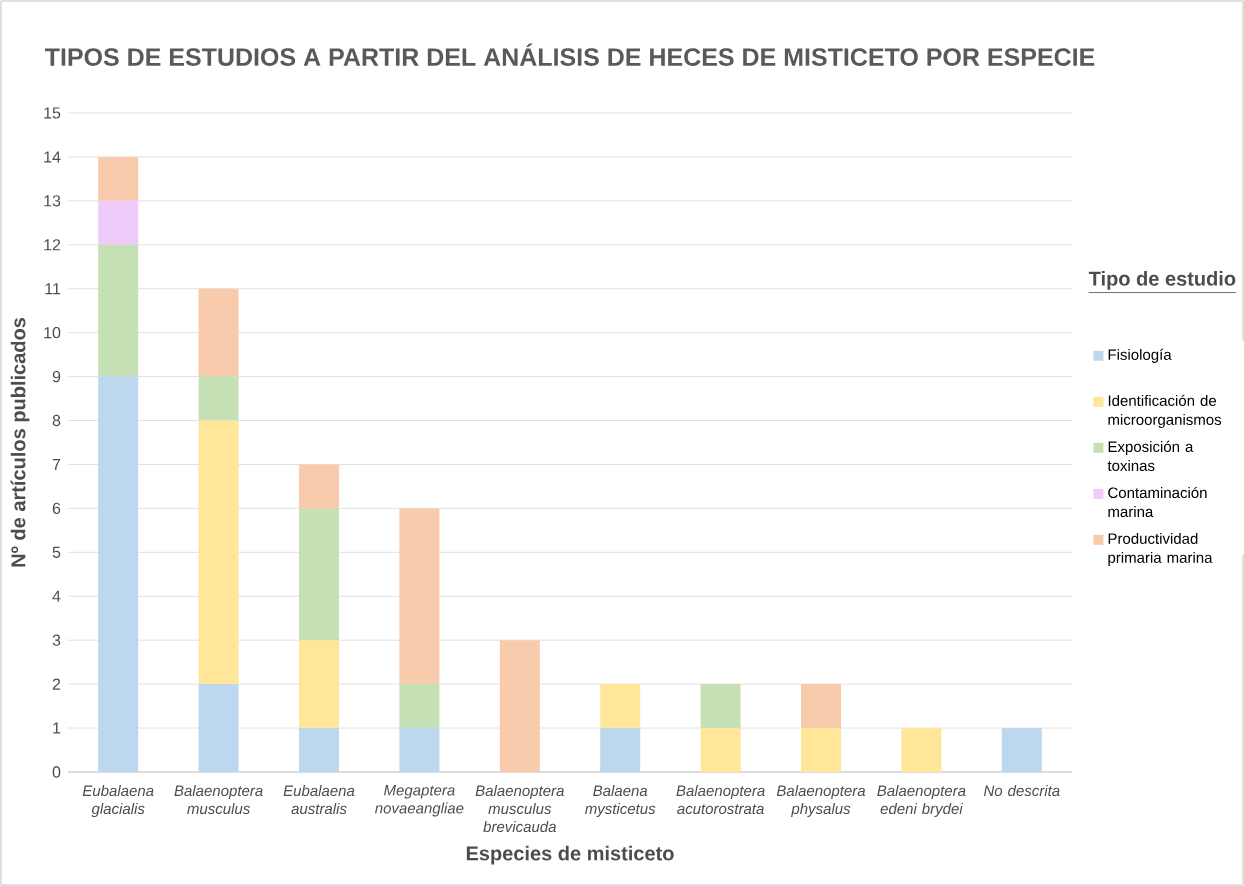  I want to click on y-tick-label: 11, so click(53, 289).